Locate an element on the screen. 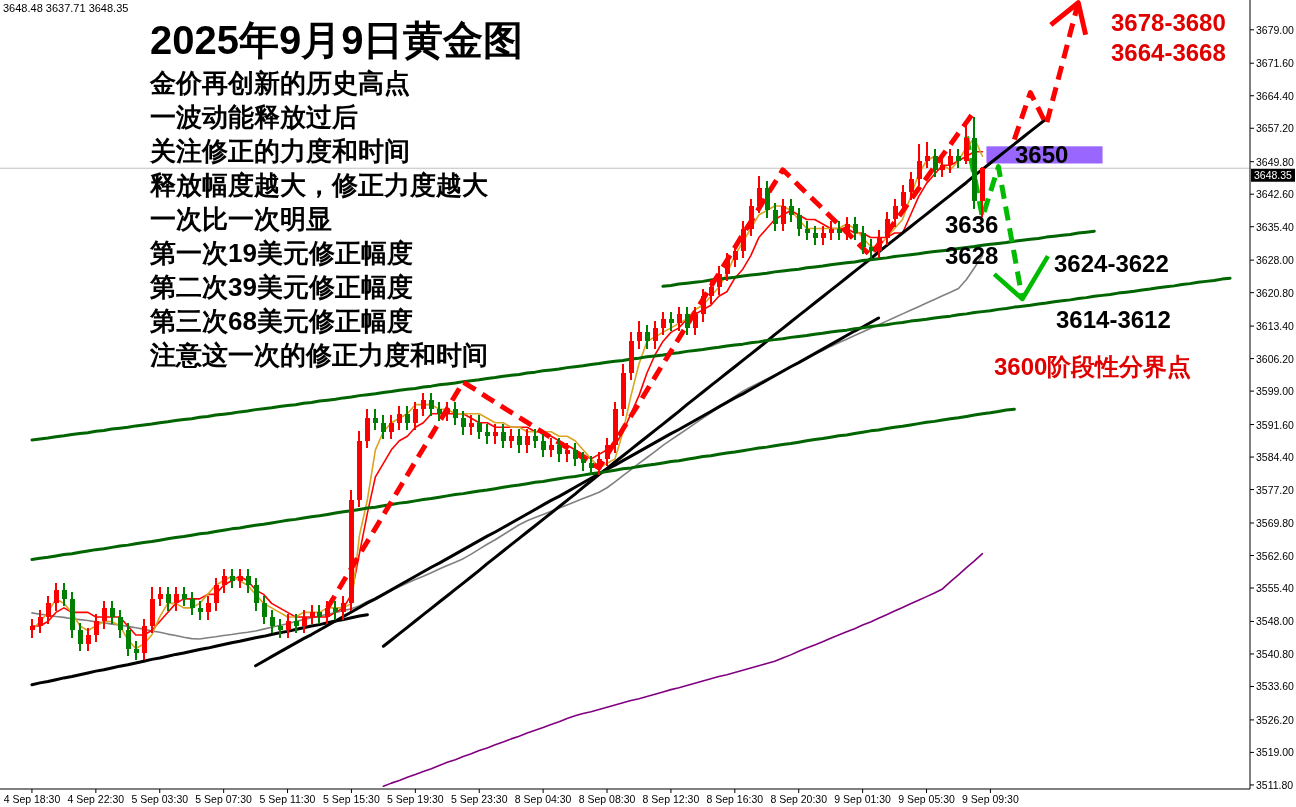 The width and height of the screenshot is (1296, 807). x-tick-label: 5 Sep 11:30 is located at coordinates (287, 799).